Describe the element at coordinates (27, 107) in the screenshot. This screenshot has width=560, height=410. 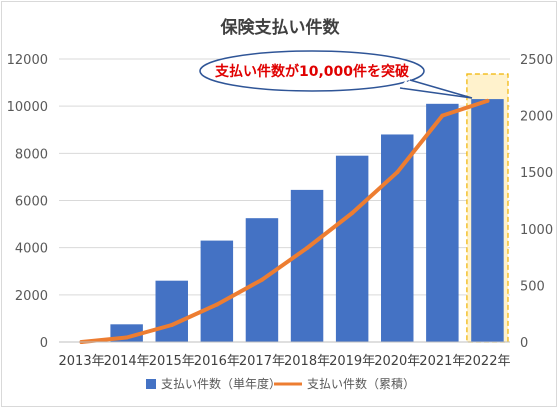
I see `y-left-tick-label: 10000` at that location.